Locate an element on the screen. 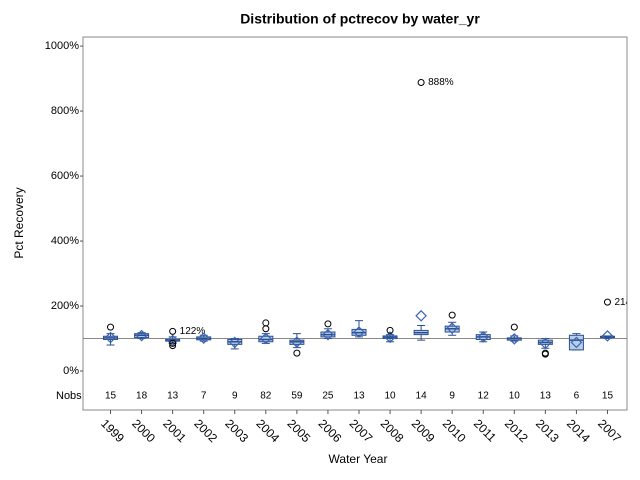 The image size is (640, 480). nobs-value: 82 is located at coordinates (266, 396).